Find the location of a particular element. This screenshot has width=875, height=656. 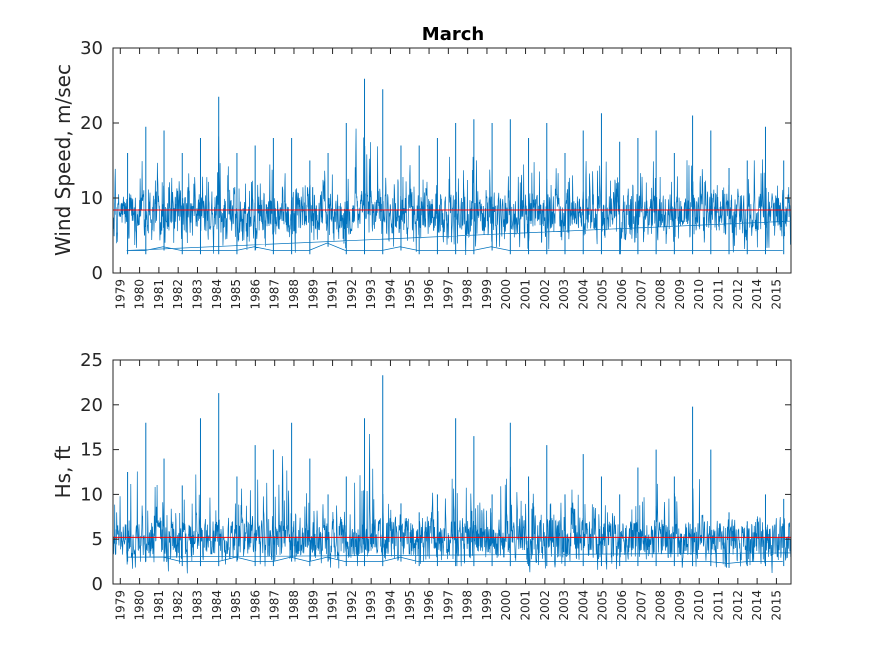

y-tick-label: 30 is located at coordinates (91, 48).